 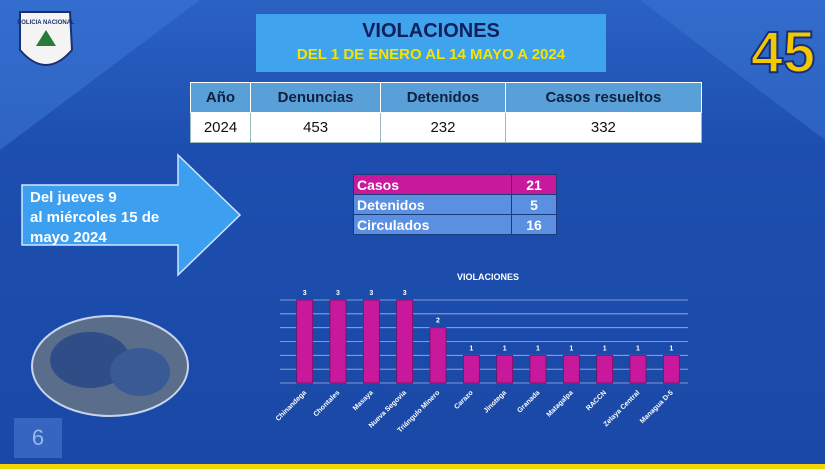 I want to click on x-tick-label: Carazo, so click(x=463, y=399).